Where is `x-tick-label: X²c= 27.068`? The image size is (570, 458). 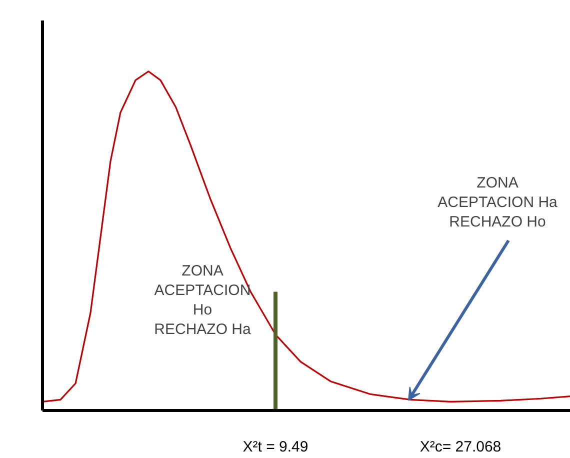 x-tick-label: X²c= 27.068 is located at coordinates (461, 447).